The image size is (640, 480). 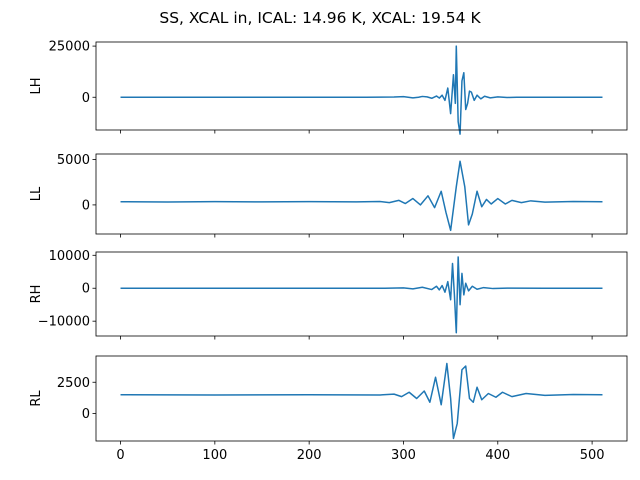 What do you see at coordinates (73, 160) in the screenshot?
I see `y-tick-label: 5000` at bounding box center [73, 160].